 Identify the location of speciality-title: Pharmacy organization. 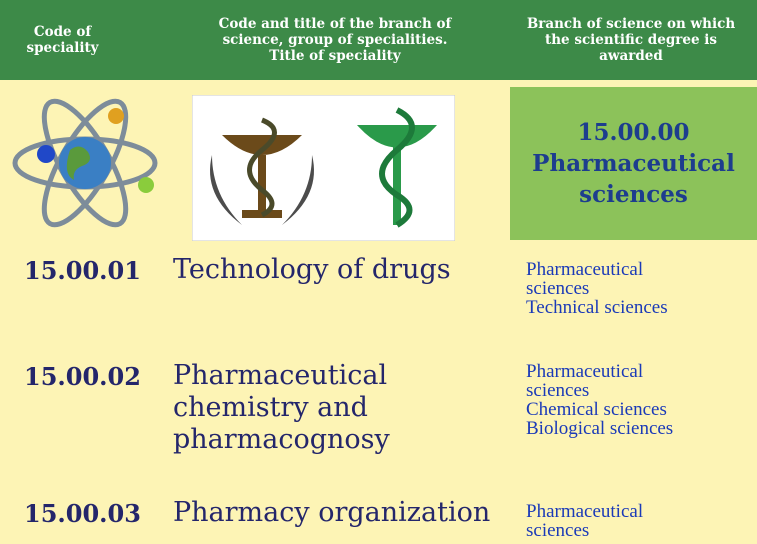
(332, 512).